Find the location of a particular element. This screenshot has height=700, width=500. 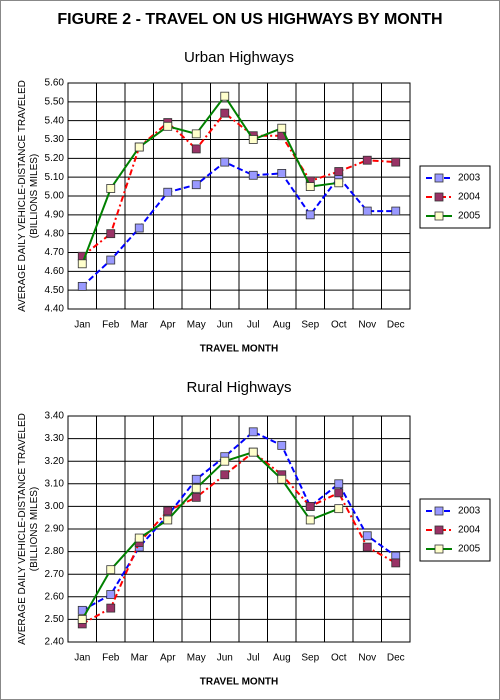

x-tick-label: Dec is located at coordinates (396, 325).